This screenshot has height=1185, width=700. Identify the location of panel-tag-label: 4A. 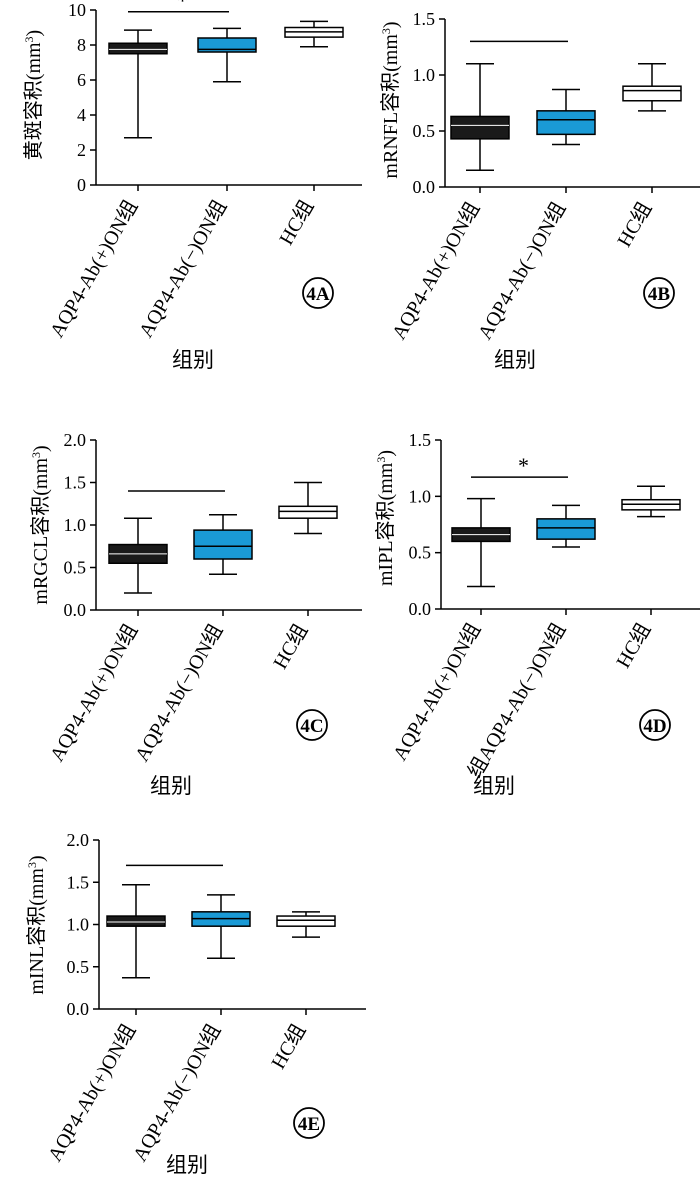
(318, 294).